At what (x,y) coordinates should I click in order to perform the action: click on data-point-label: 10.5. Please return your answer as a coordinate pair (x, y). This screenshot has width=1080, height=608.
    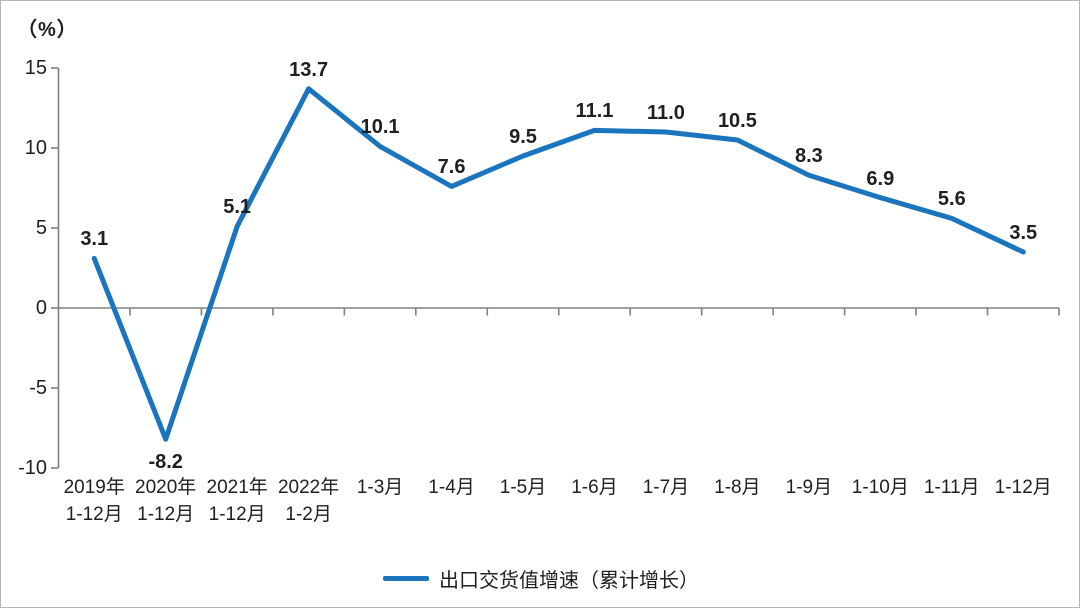
    Looking at the image, I should click on (737, 121).